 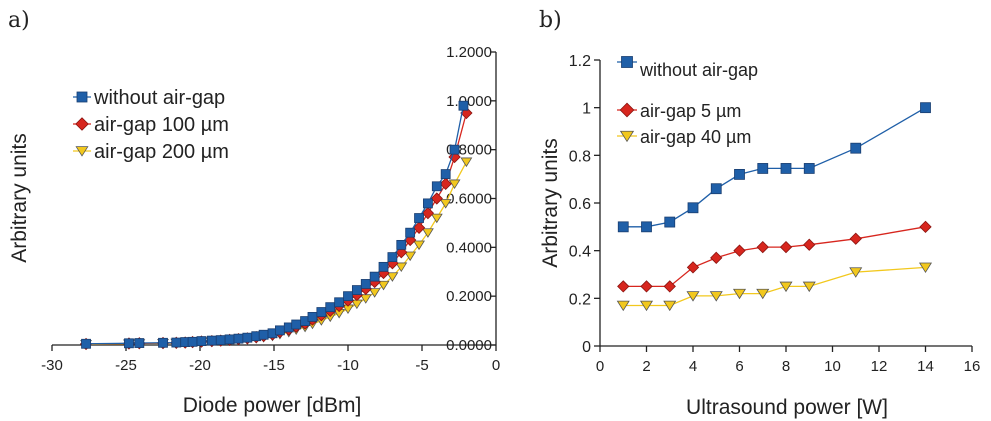 I want to click on panel-b-x-tick-label: 4, so click(x=693, y=366).